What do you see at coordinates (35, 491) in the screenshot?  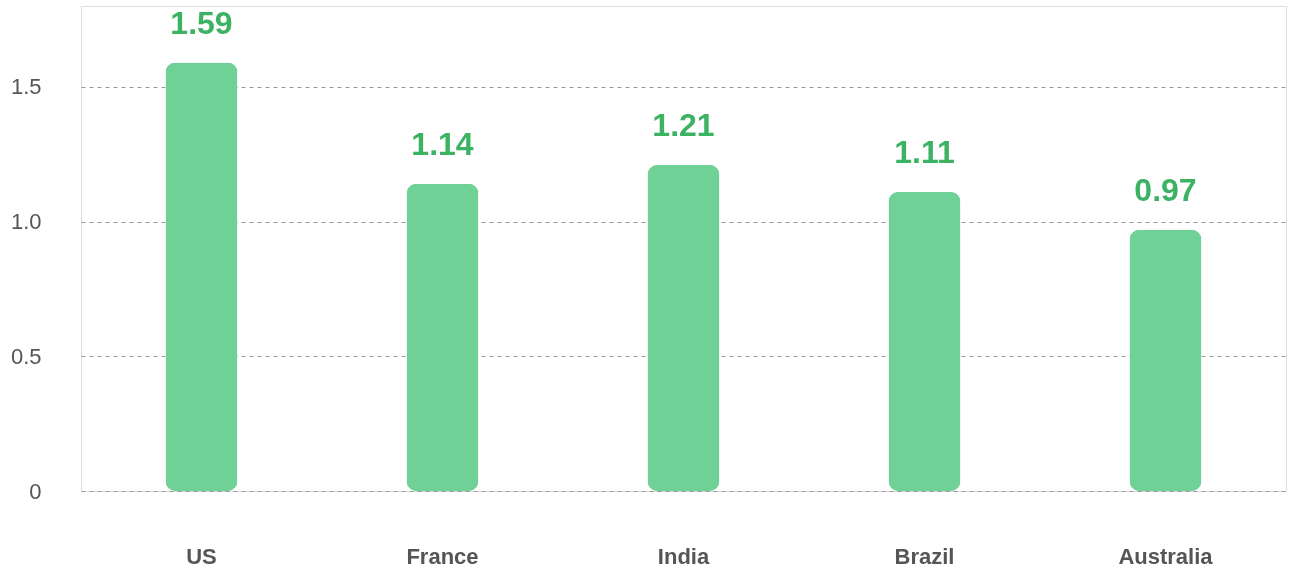 I see `y-tick-label: 0` at bounding box center [35, 491].